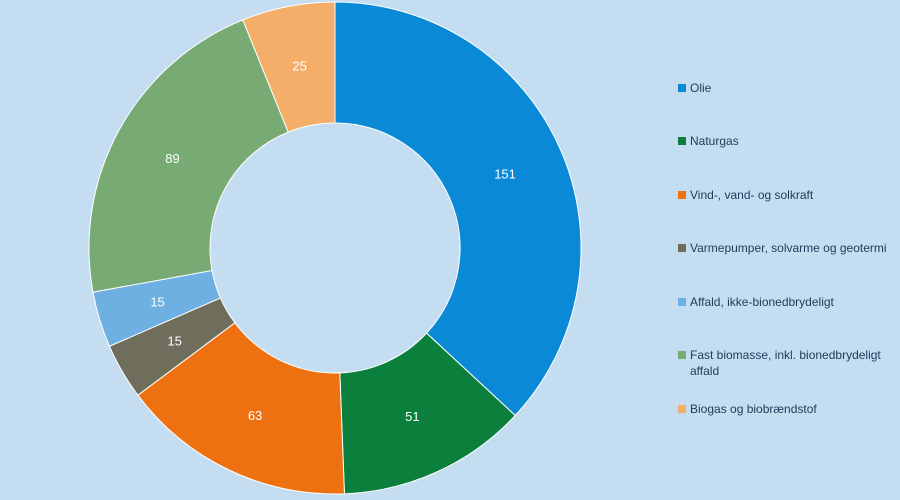 The width and height of the screenshot is (900, 500). What do you see at coordinates (701, 88) in the screenshot?
I see `legend-label: Olie` at bounding box center [701, 88].